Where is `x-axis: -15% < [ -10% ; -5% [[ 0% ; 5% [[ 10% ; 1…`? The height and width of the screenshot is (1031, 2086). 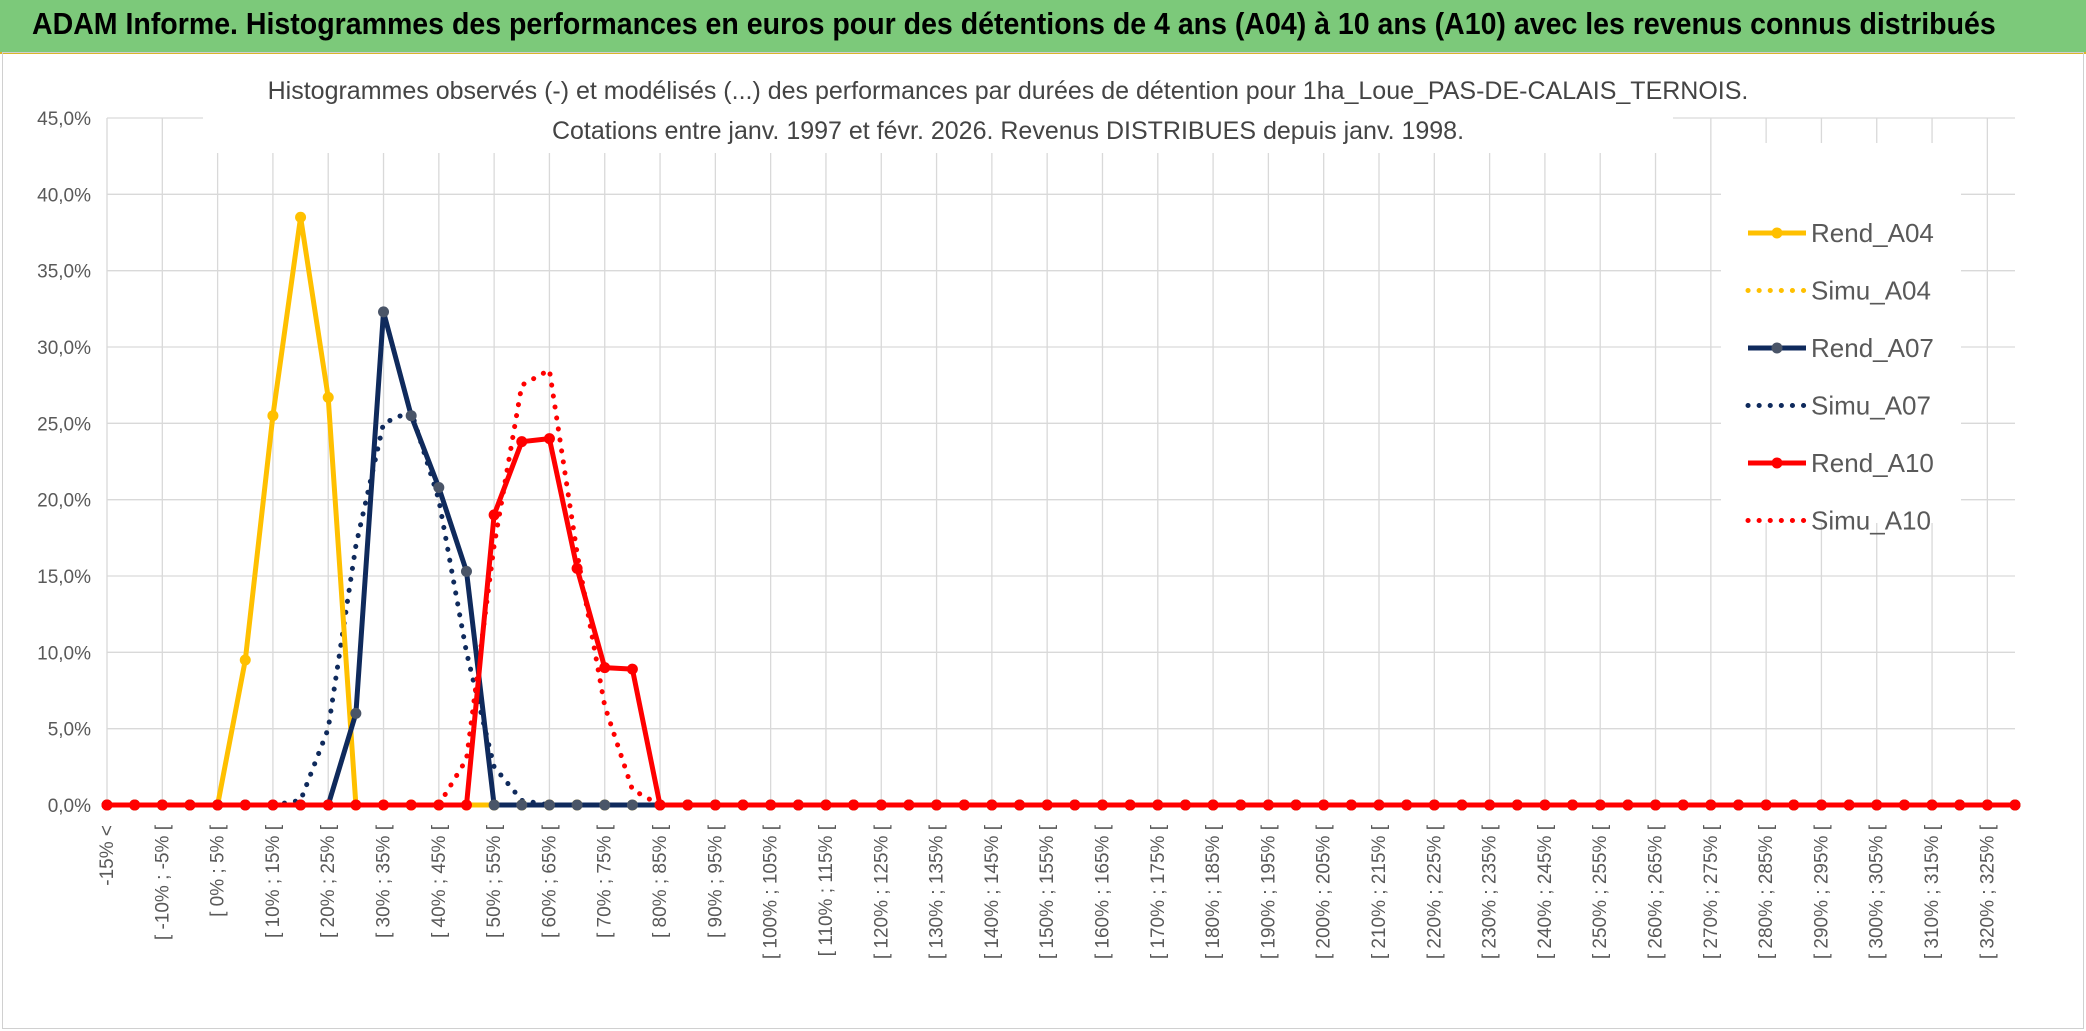
x-axis: -15% < [ -10% ; -5% [[ 0% ; 5% [[ 10% ; 1… is located at coordinates (1047, 891).